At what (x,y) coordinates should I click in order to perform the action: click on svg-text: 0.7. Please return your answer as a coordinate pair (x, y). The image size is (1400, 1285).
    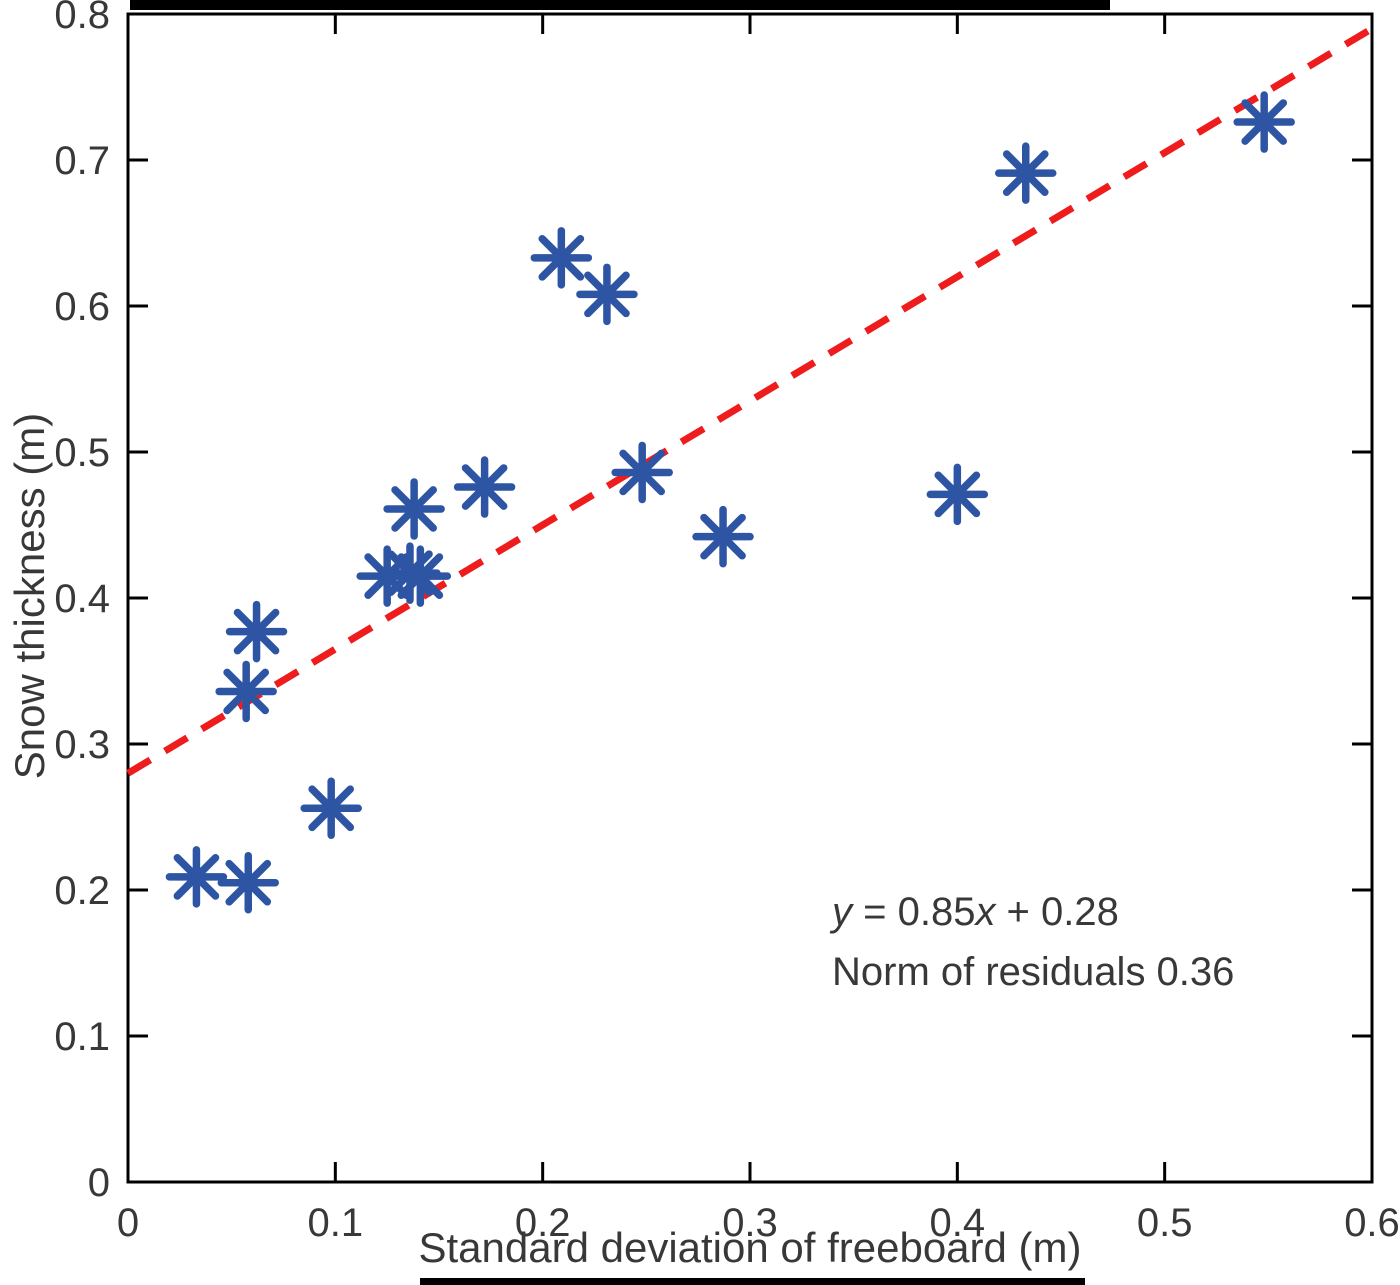
    Looking at the image, I should click on (82, 161).